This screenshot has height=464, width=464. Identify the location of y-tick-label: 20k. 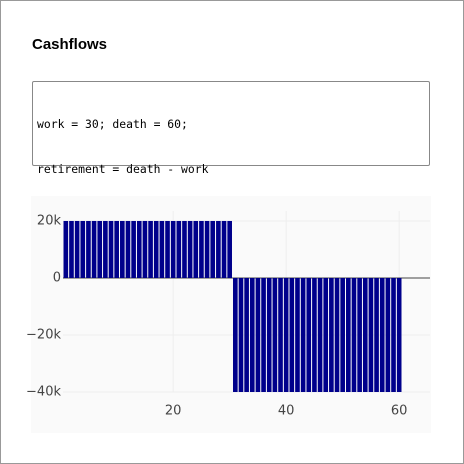
(49, 220).